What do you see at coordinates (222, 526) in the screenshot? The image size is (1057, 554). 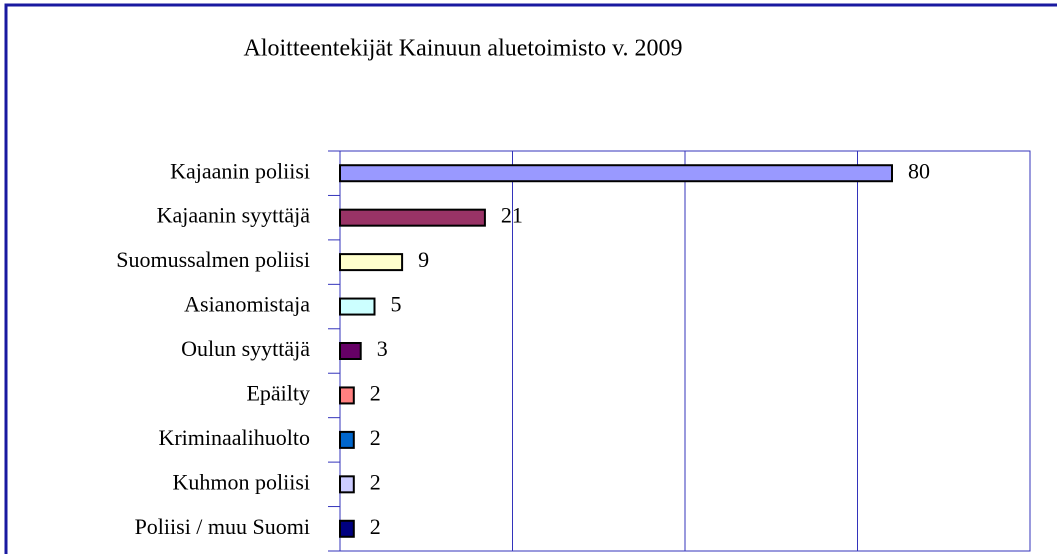 I see `y-tick-label: Poliisi / muu Suomi` at bounding box center [222, 526].